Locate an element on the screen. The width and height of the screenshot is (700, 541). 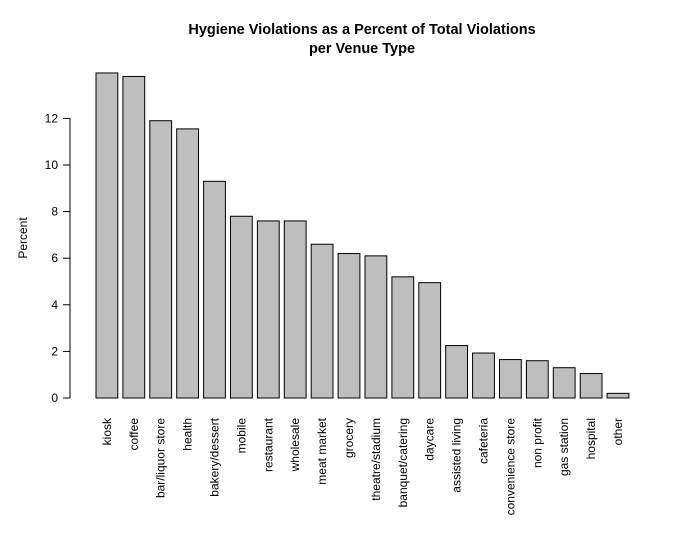
category-label: kiosk is located at coordinates (107, 431).